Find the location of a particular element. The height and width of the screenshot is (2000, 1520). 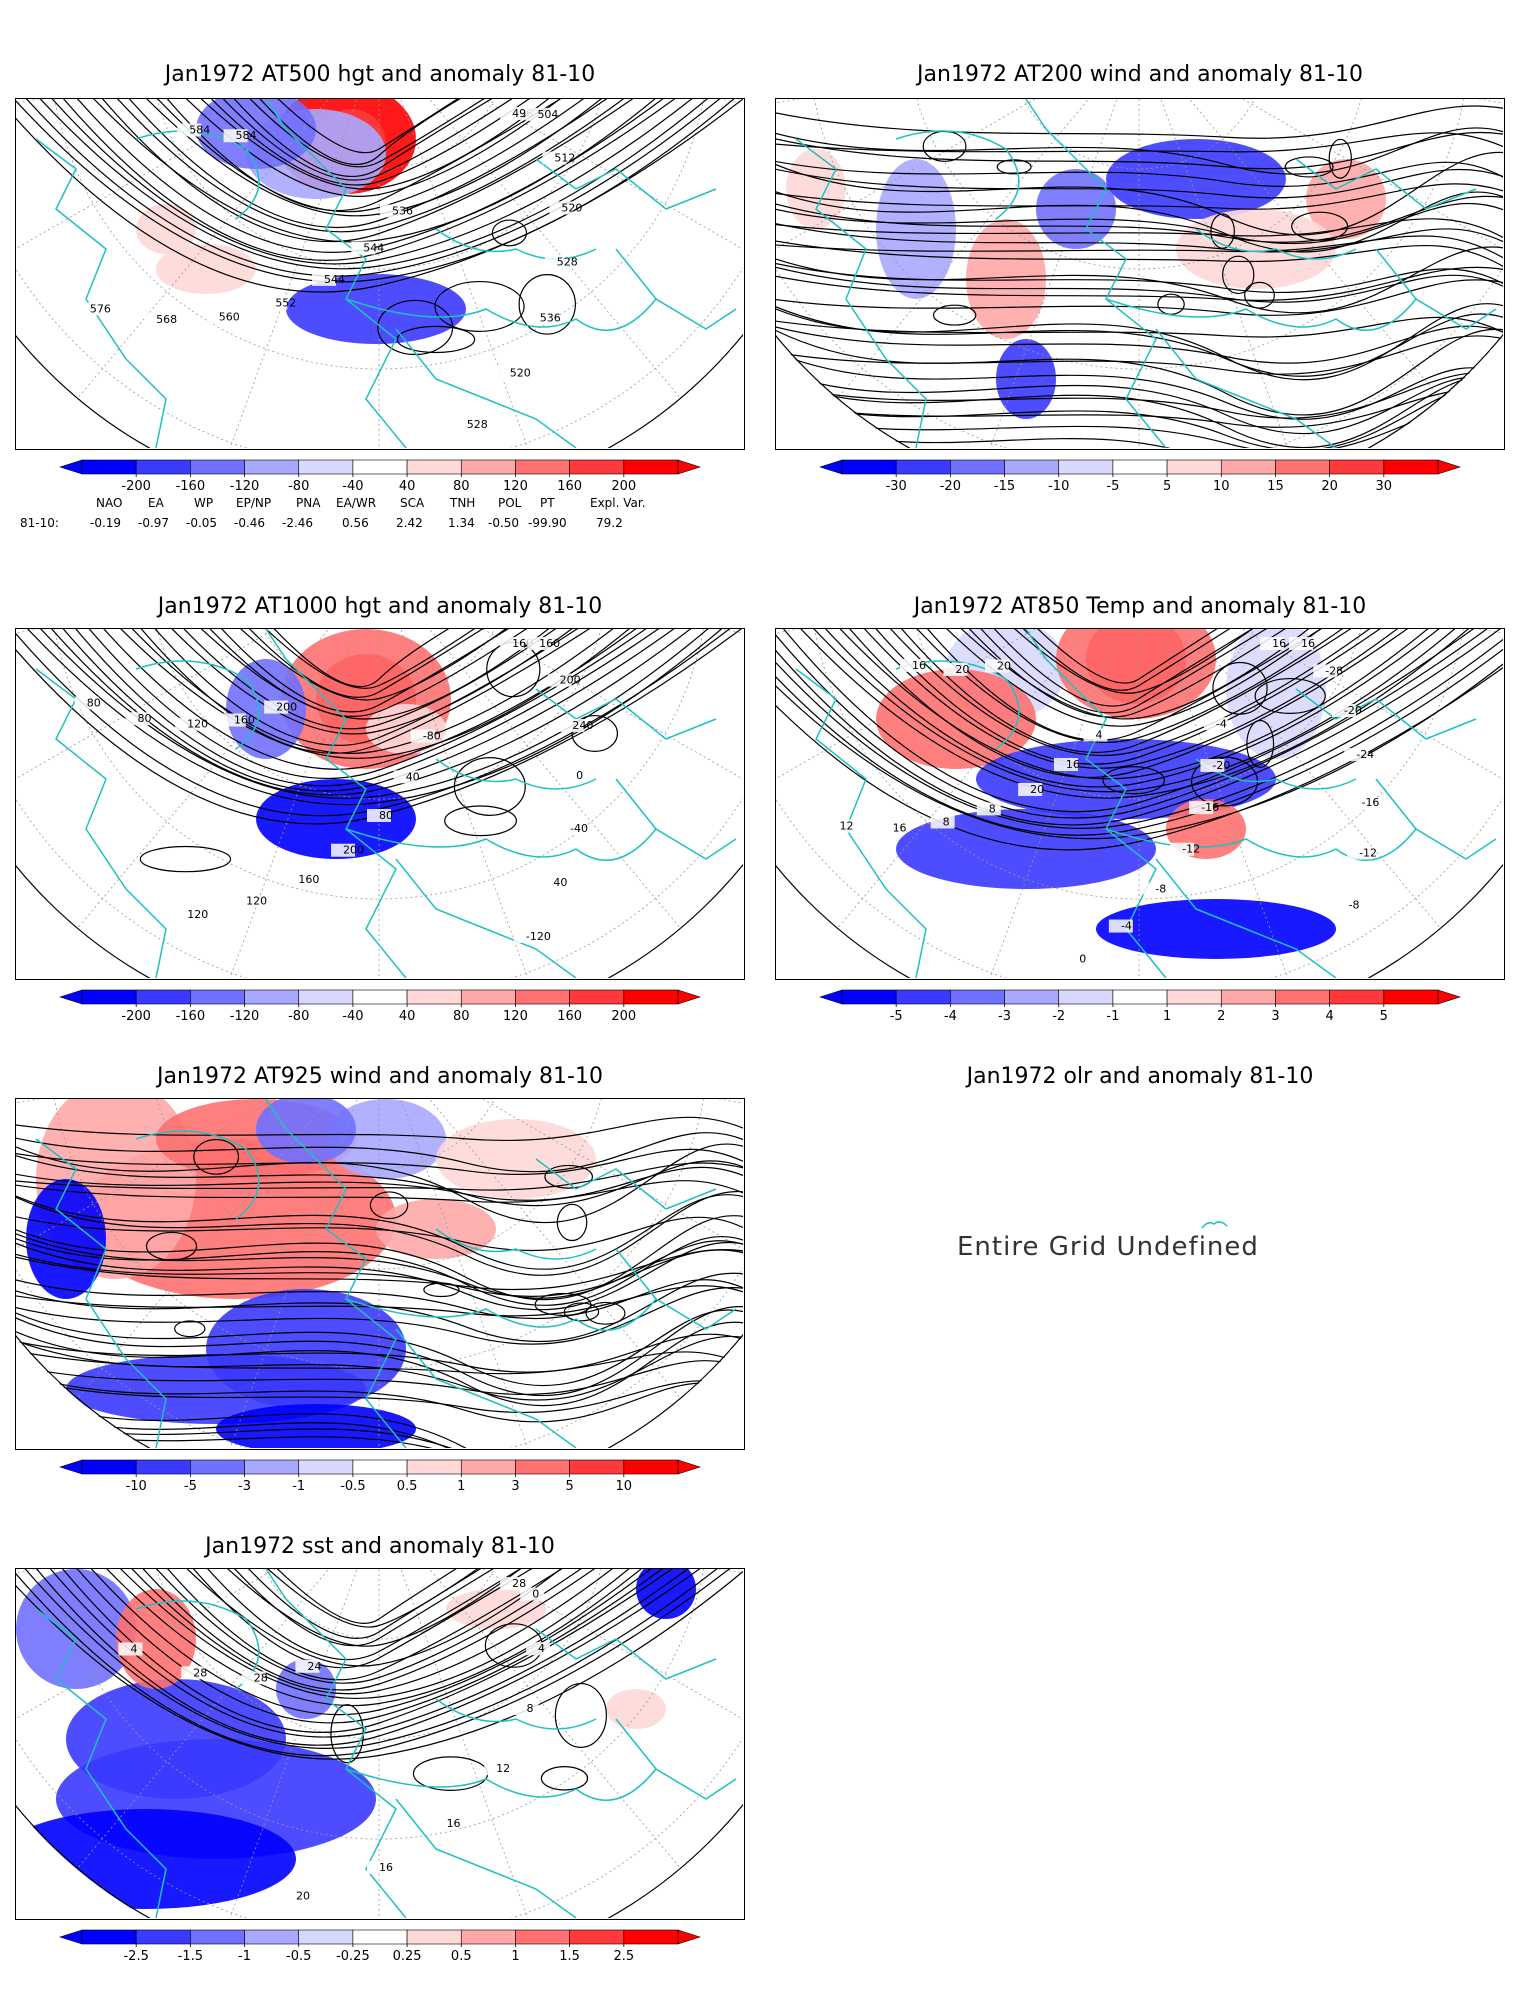

map-panel-925wind is located at coordinates (380, 1274).